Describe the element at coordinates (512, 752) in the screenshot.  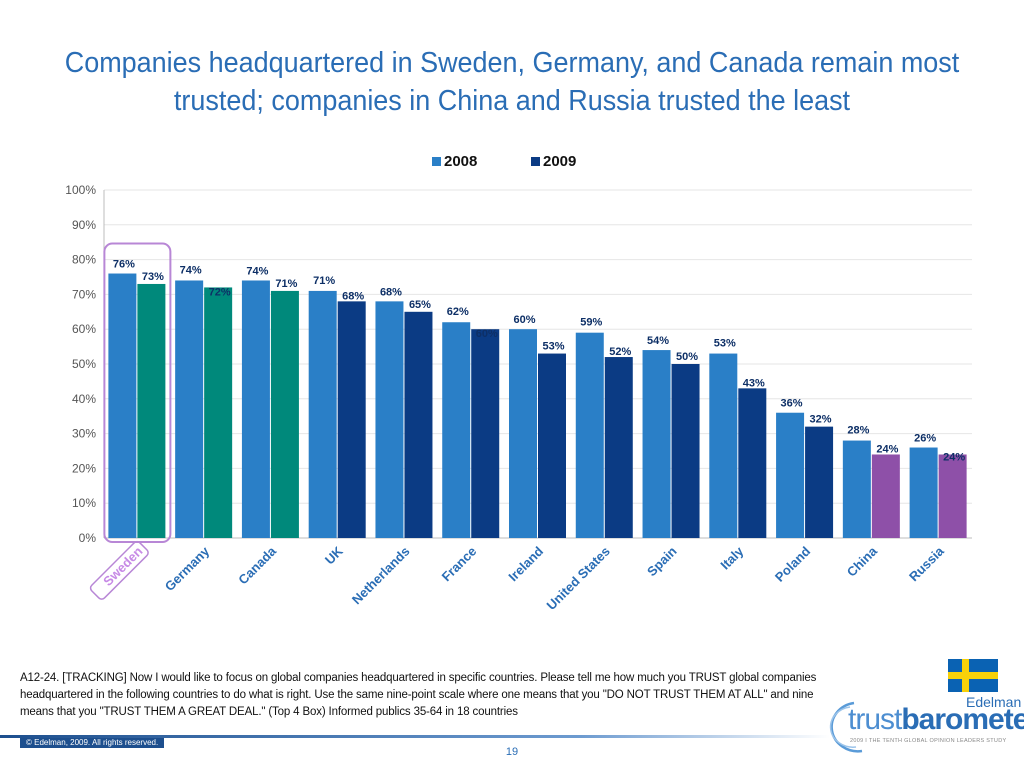
I see `page-number: 19` at that location.